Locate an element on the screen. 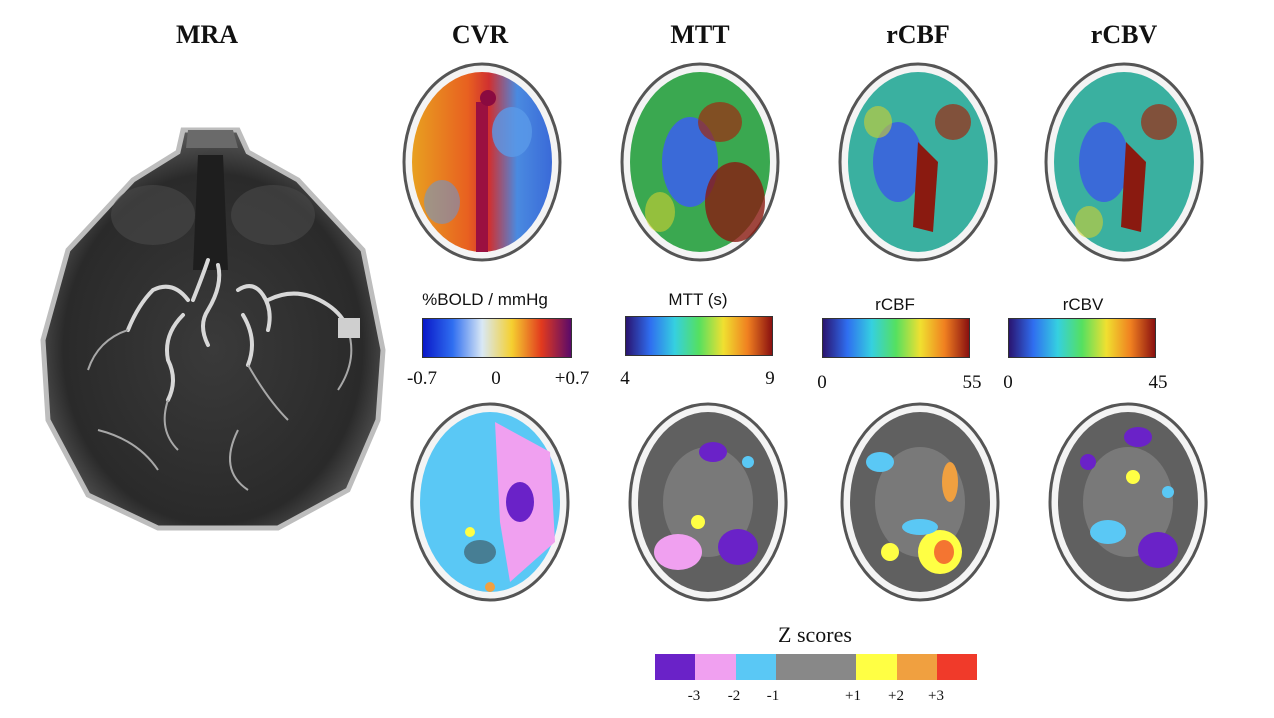 The image size is (1274, 718). zscore-tick: +1 is located at coordinates (853, 696).